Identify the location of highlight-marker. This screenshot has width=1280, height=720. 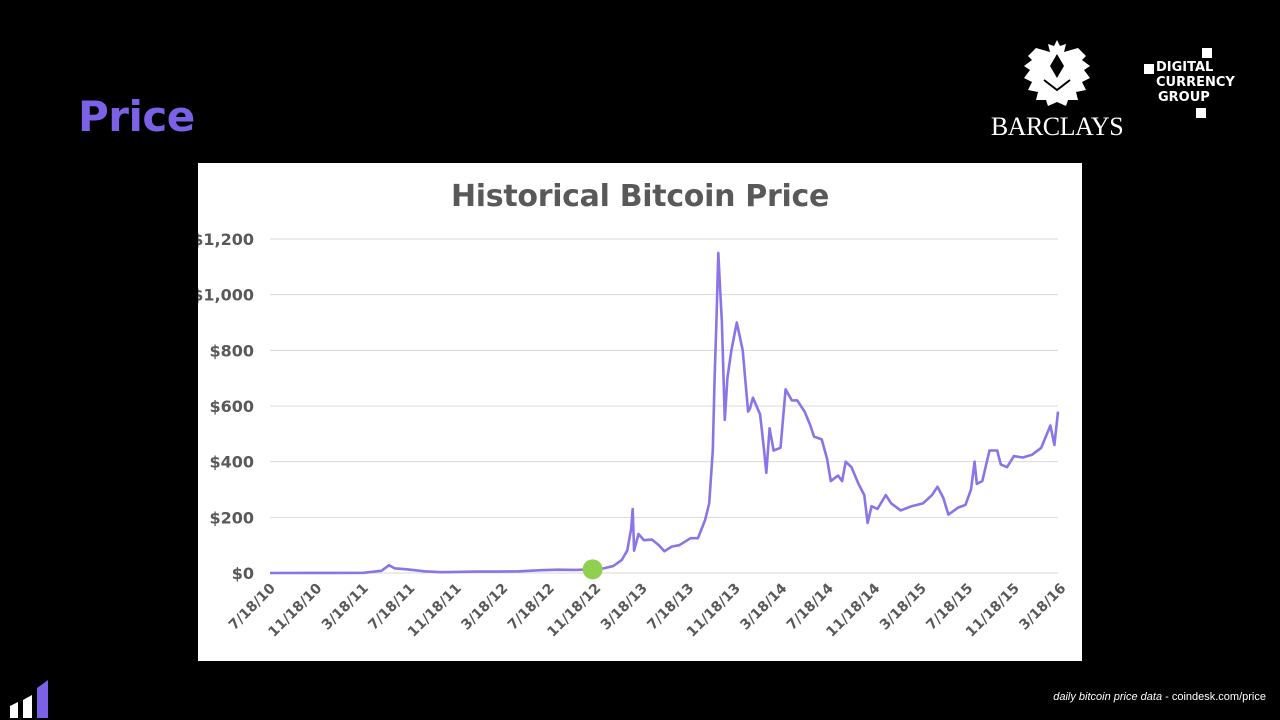
(592, 569).